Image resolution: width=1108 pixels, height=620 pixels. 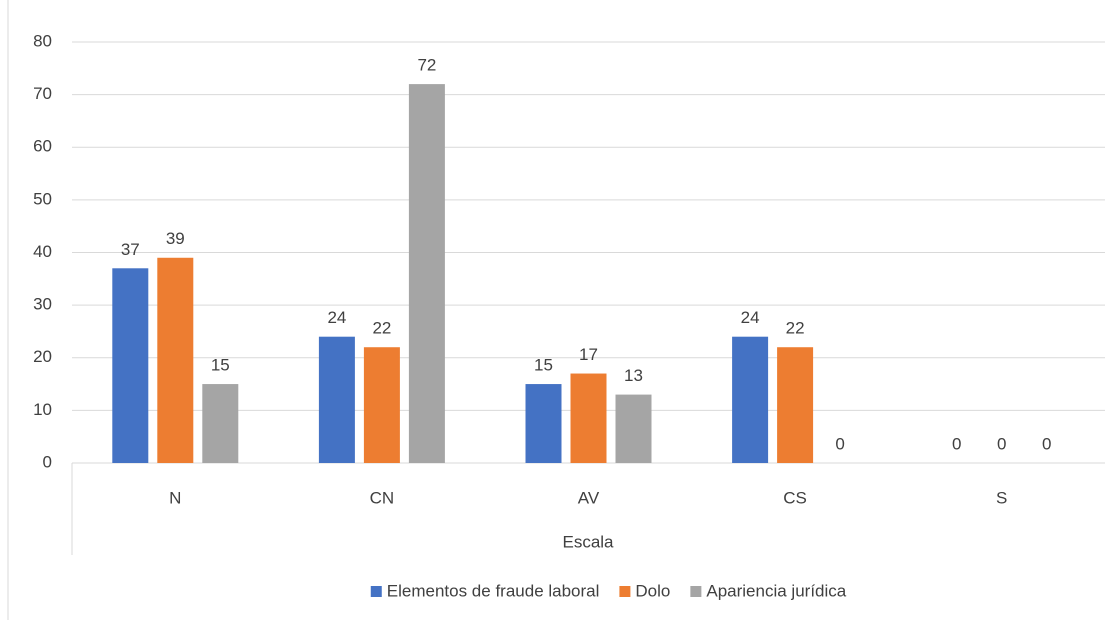 I want to click on data-label: 39, so click(x=175, y=238).